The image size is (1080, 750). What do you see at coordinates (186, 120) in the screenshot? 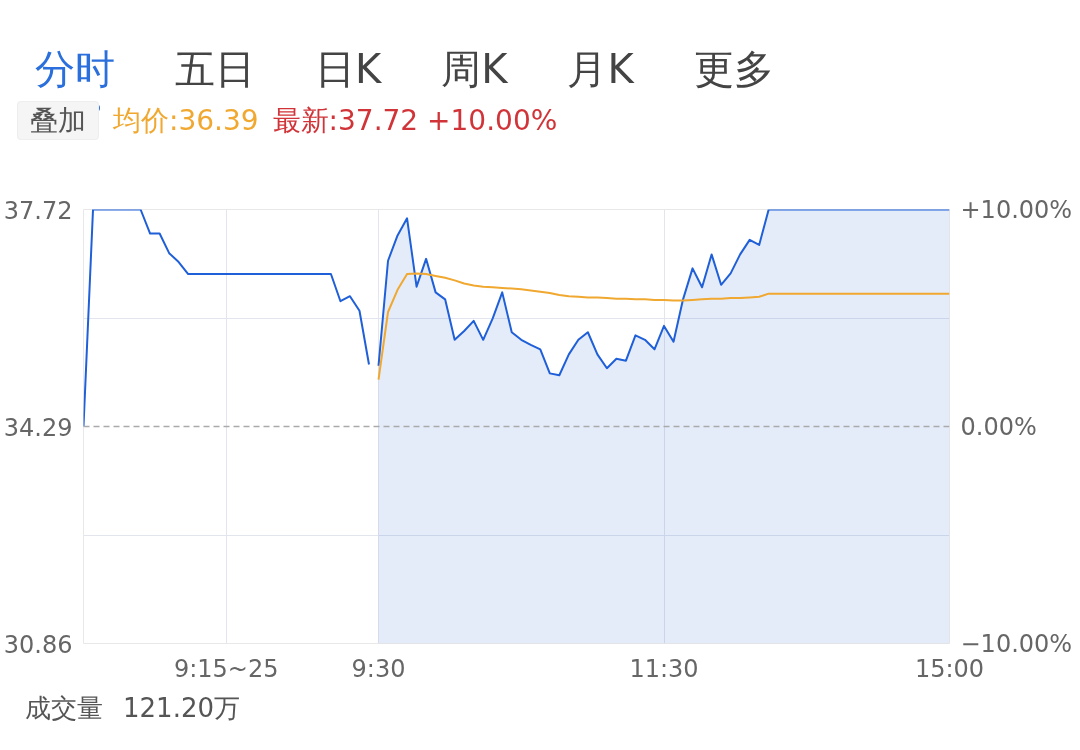
I see `text: 均价:36.39` at bounding box center [186, 120].